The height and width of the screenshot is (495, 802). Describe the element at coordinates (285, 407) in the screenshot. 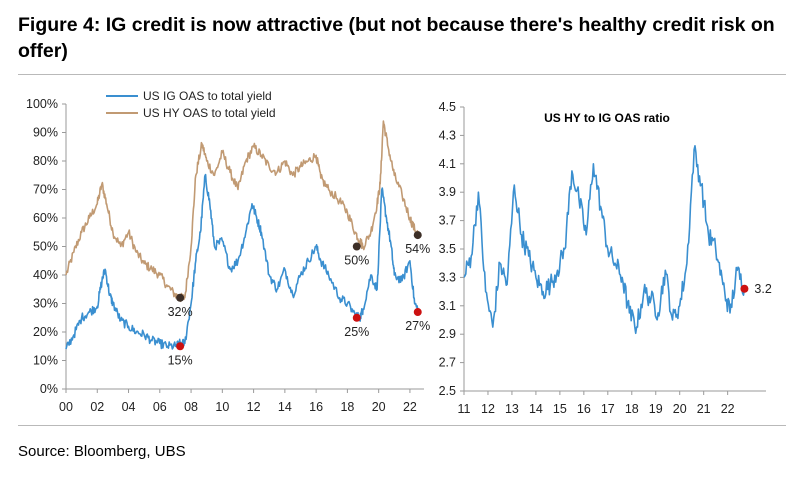

I see `left-x-tick-label: 14` at that location.